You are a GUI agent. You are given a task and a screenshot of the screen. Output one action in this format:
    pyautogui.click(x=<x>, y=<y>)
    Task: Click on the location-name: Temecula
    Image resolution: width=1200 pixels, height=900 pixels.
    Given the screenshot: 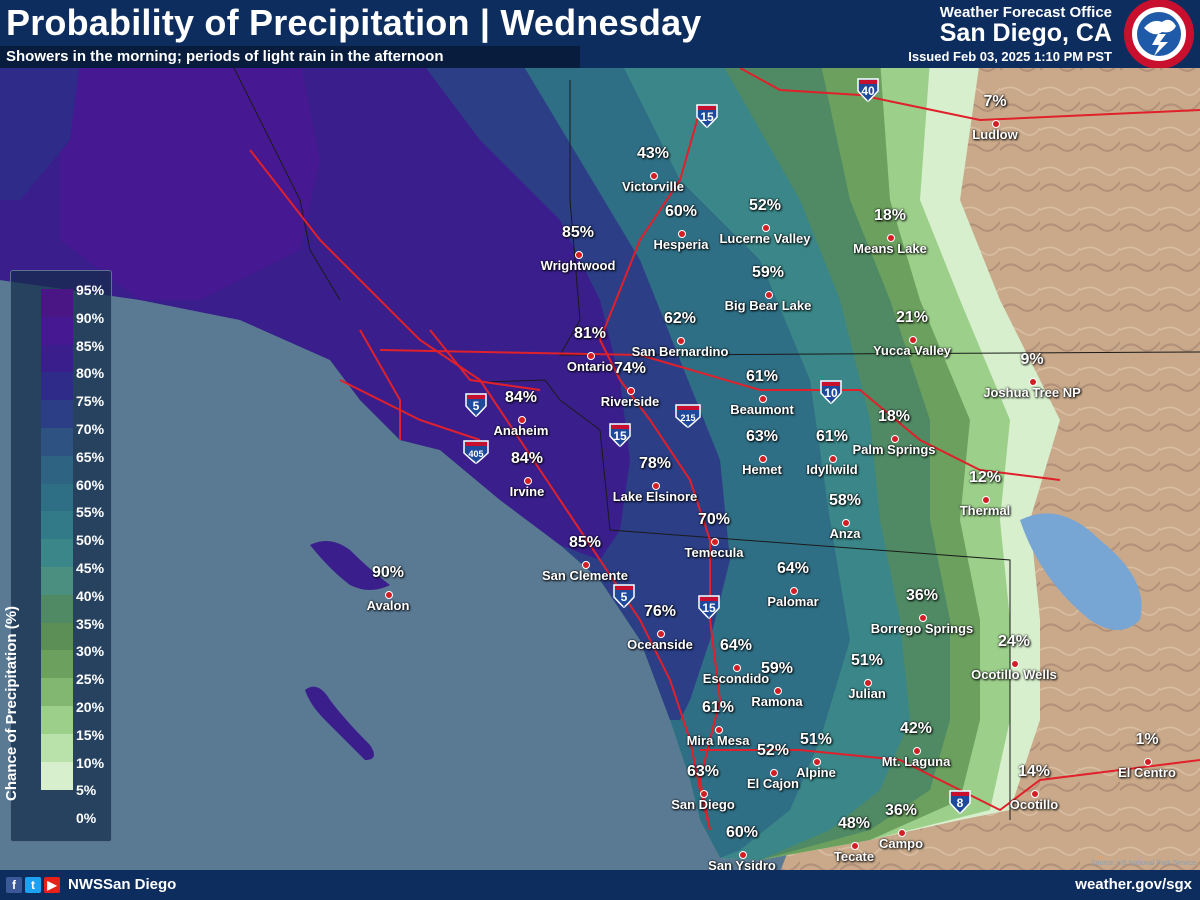 What is the action you would take?
    pyautogui.click(x=714, y=552)
    